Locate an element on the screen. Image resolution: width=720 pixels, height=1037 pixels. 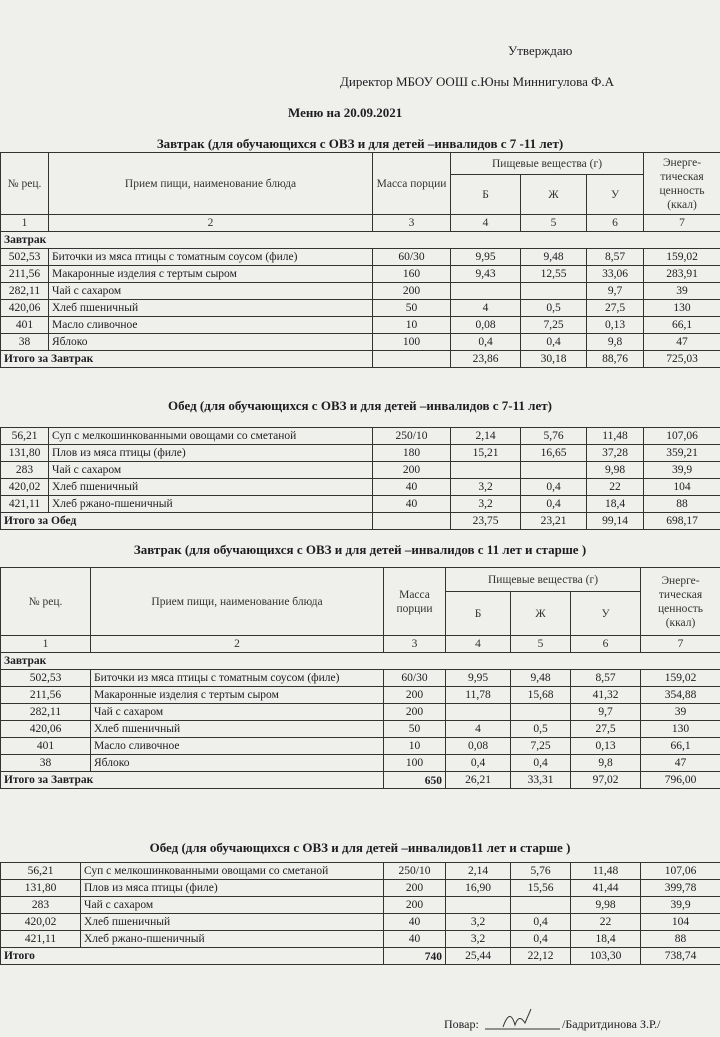
menu-title: Меню на 20.09.2021 is located at coordinates (345, 112).